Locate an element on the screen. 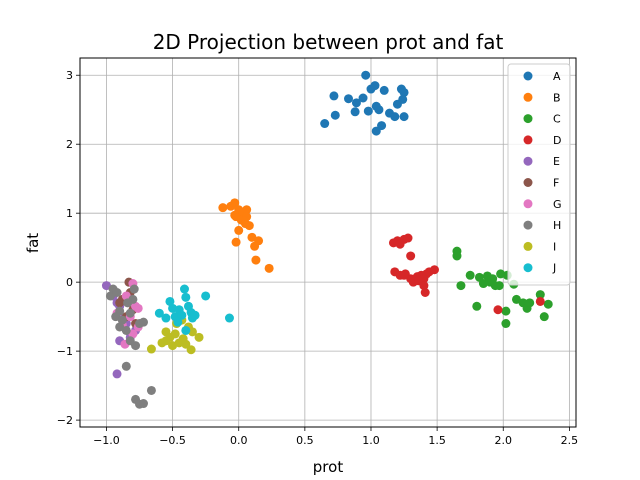 The image size is (640, 480). legend-box is located at coordinates (539, 174).